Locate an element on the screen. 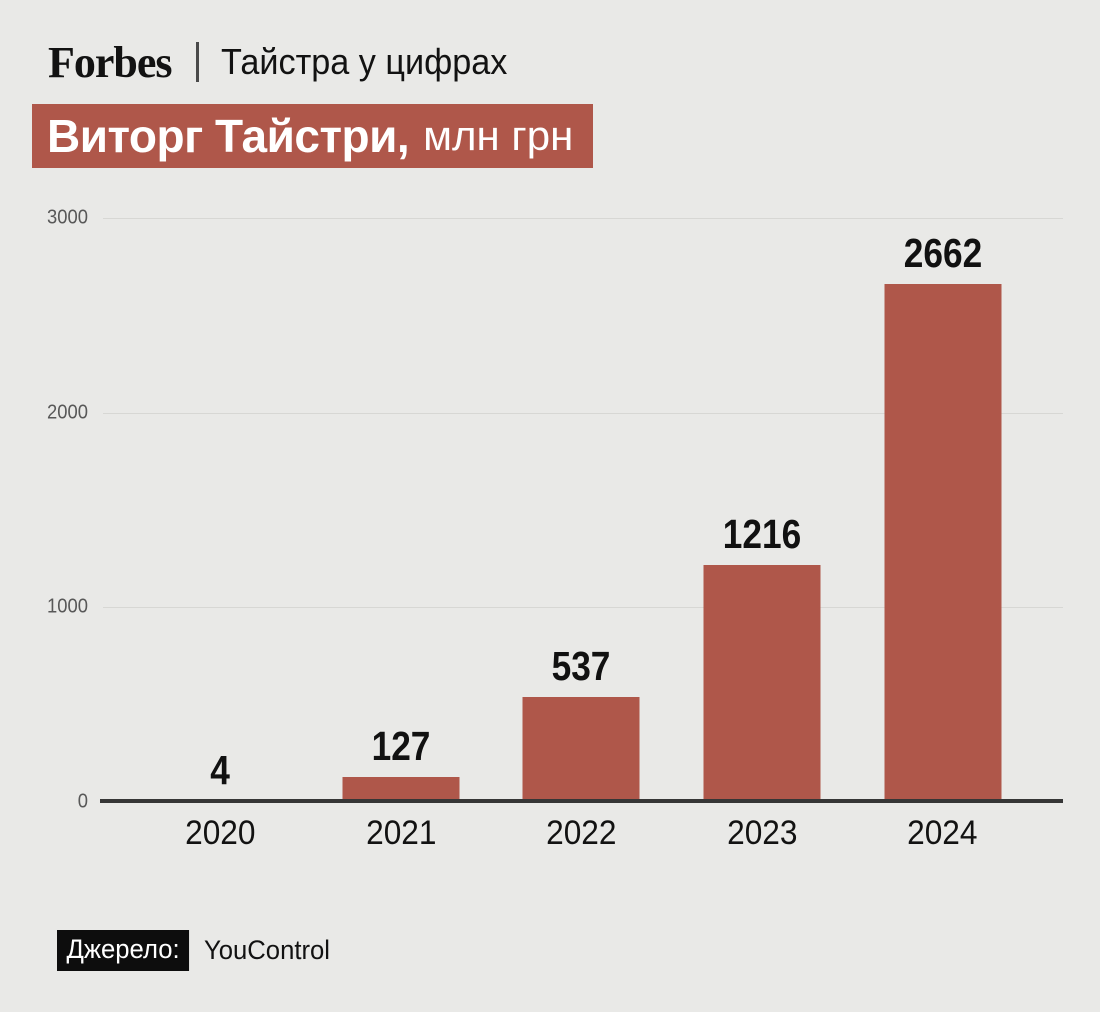 The width and height of the screenshot is (1100, 1012). y-tick-label: 2000 is located at coordinates (67, 412).